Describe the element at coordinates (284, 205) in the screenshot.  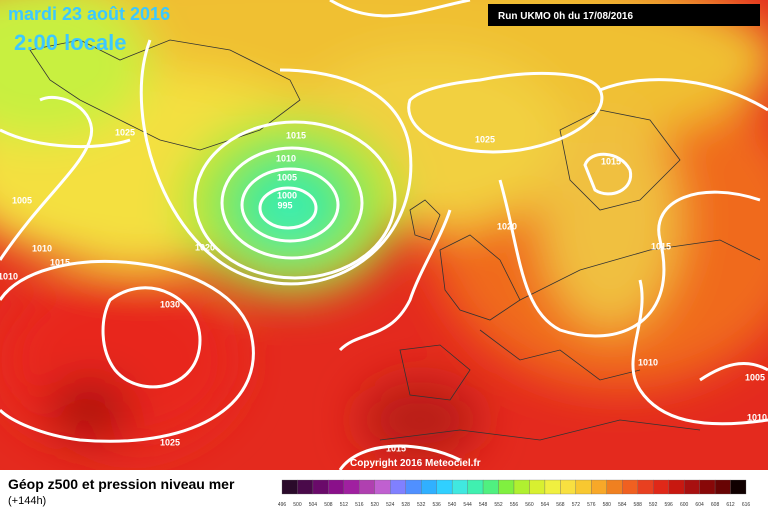
I see `isobar-label: 995` at that location.